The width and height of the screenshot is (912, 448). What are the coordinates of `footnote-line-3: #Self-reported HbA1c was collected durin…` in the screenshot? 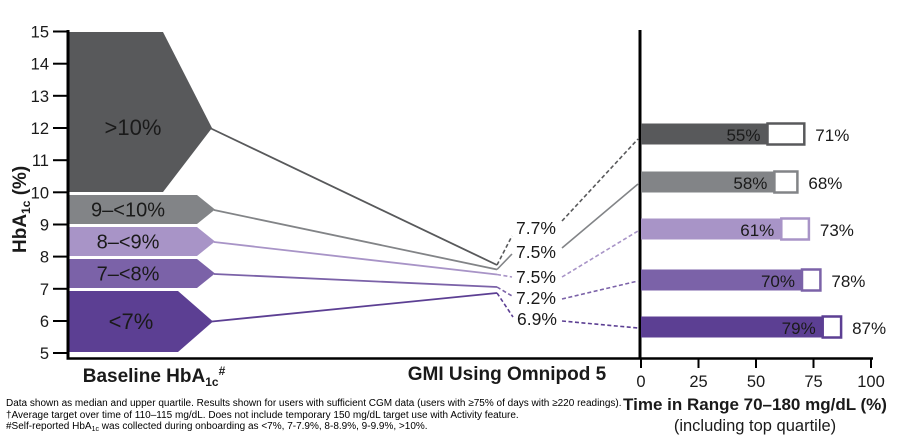 It's located at (217, 427).